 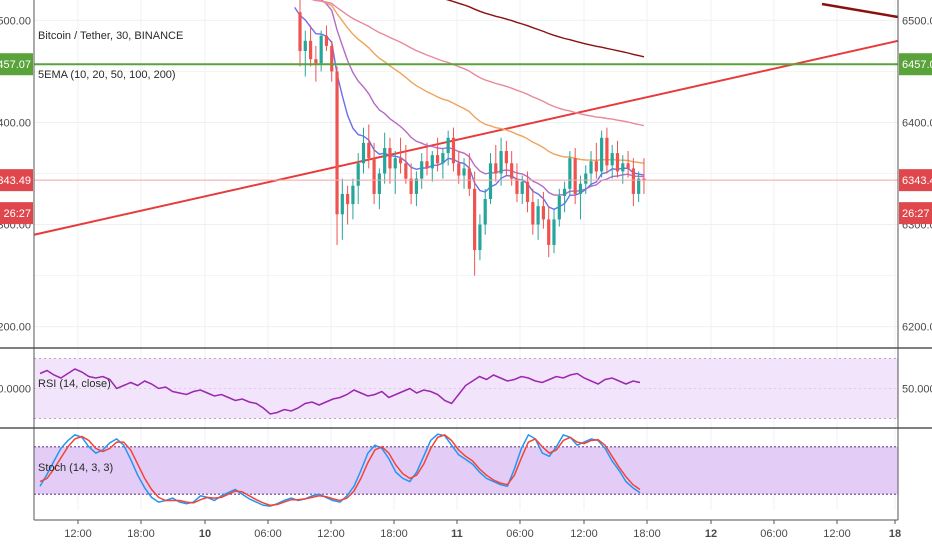 What do you see at coordinates (340, 391) in the screenshot?
I see `rsi-line` at bounding box center [340, 391].